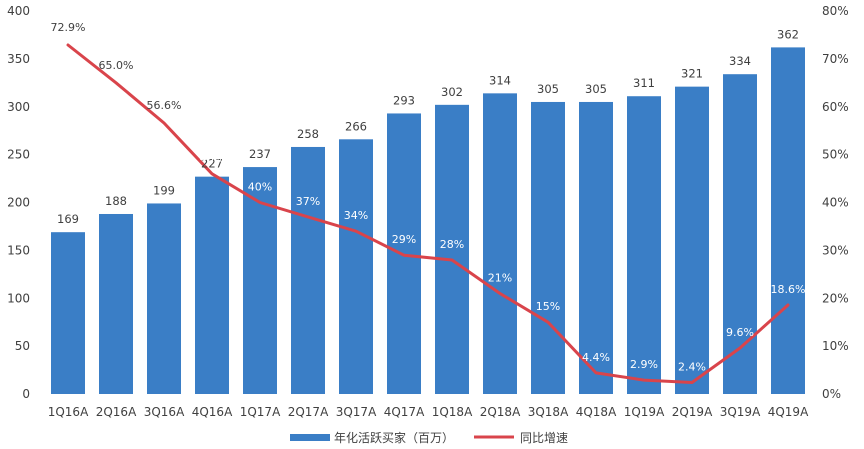 This screenshot has width=864, height=449. Describe the element at coordinates (692, 412) in the screenshot. I see `x-tick-label: 2Q19A` at that location.